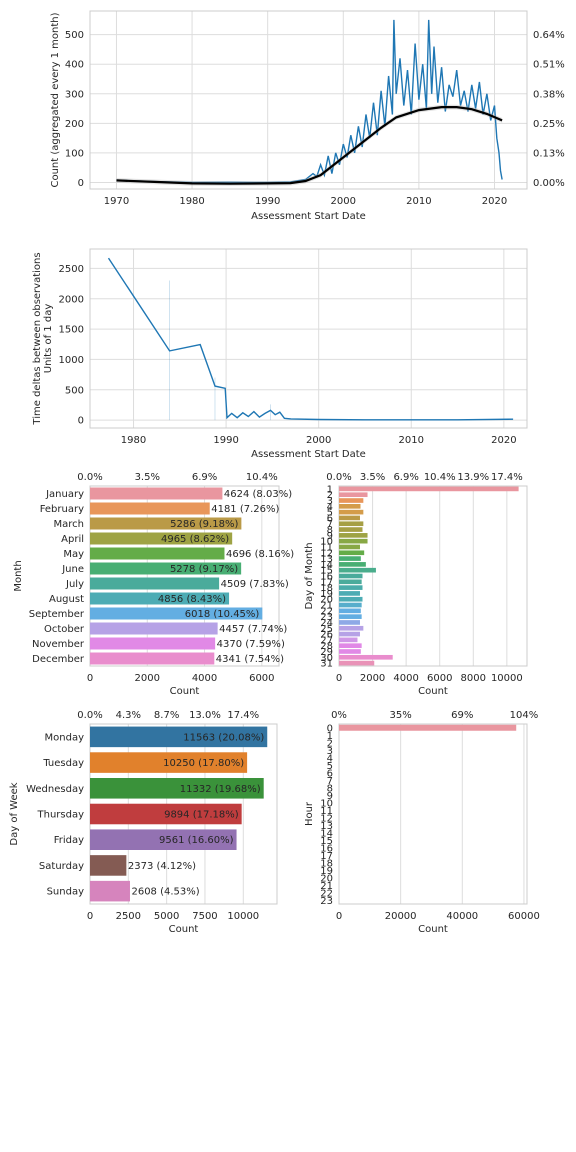 The image size is (576, 1152). I want to click on category-label: 20, so click(326, 878).